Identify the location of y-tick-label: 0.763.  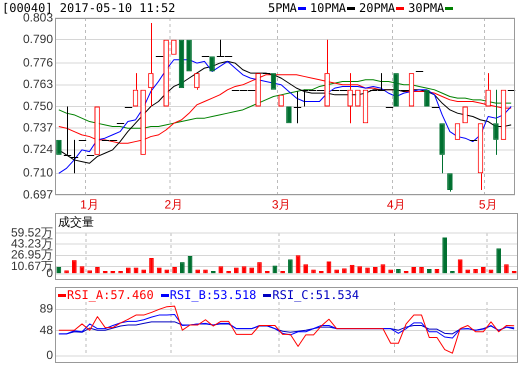
(38, 84).